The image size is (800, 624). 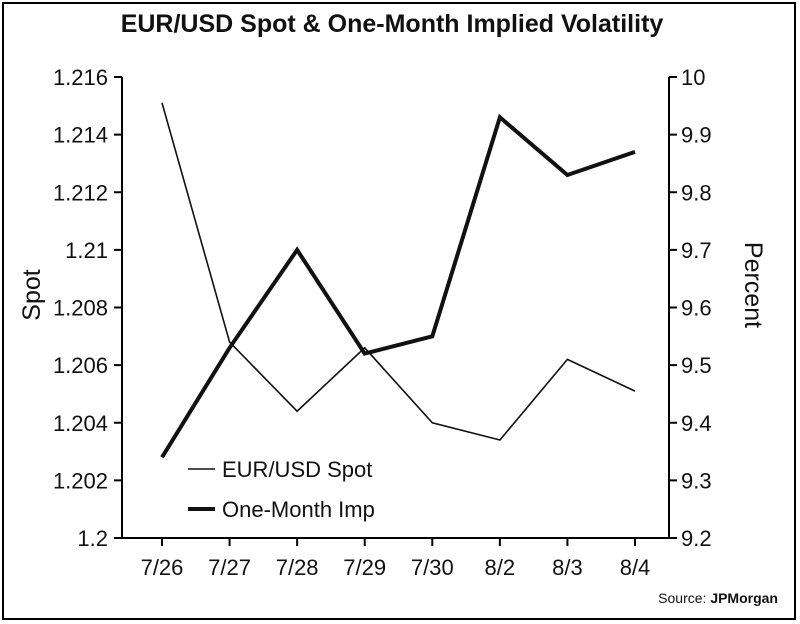 I want to click on left-tick-label: 1.202, so click(x=80, y=480).